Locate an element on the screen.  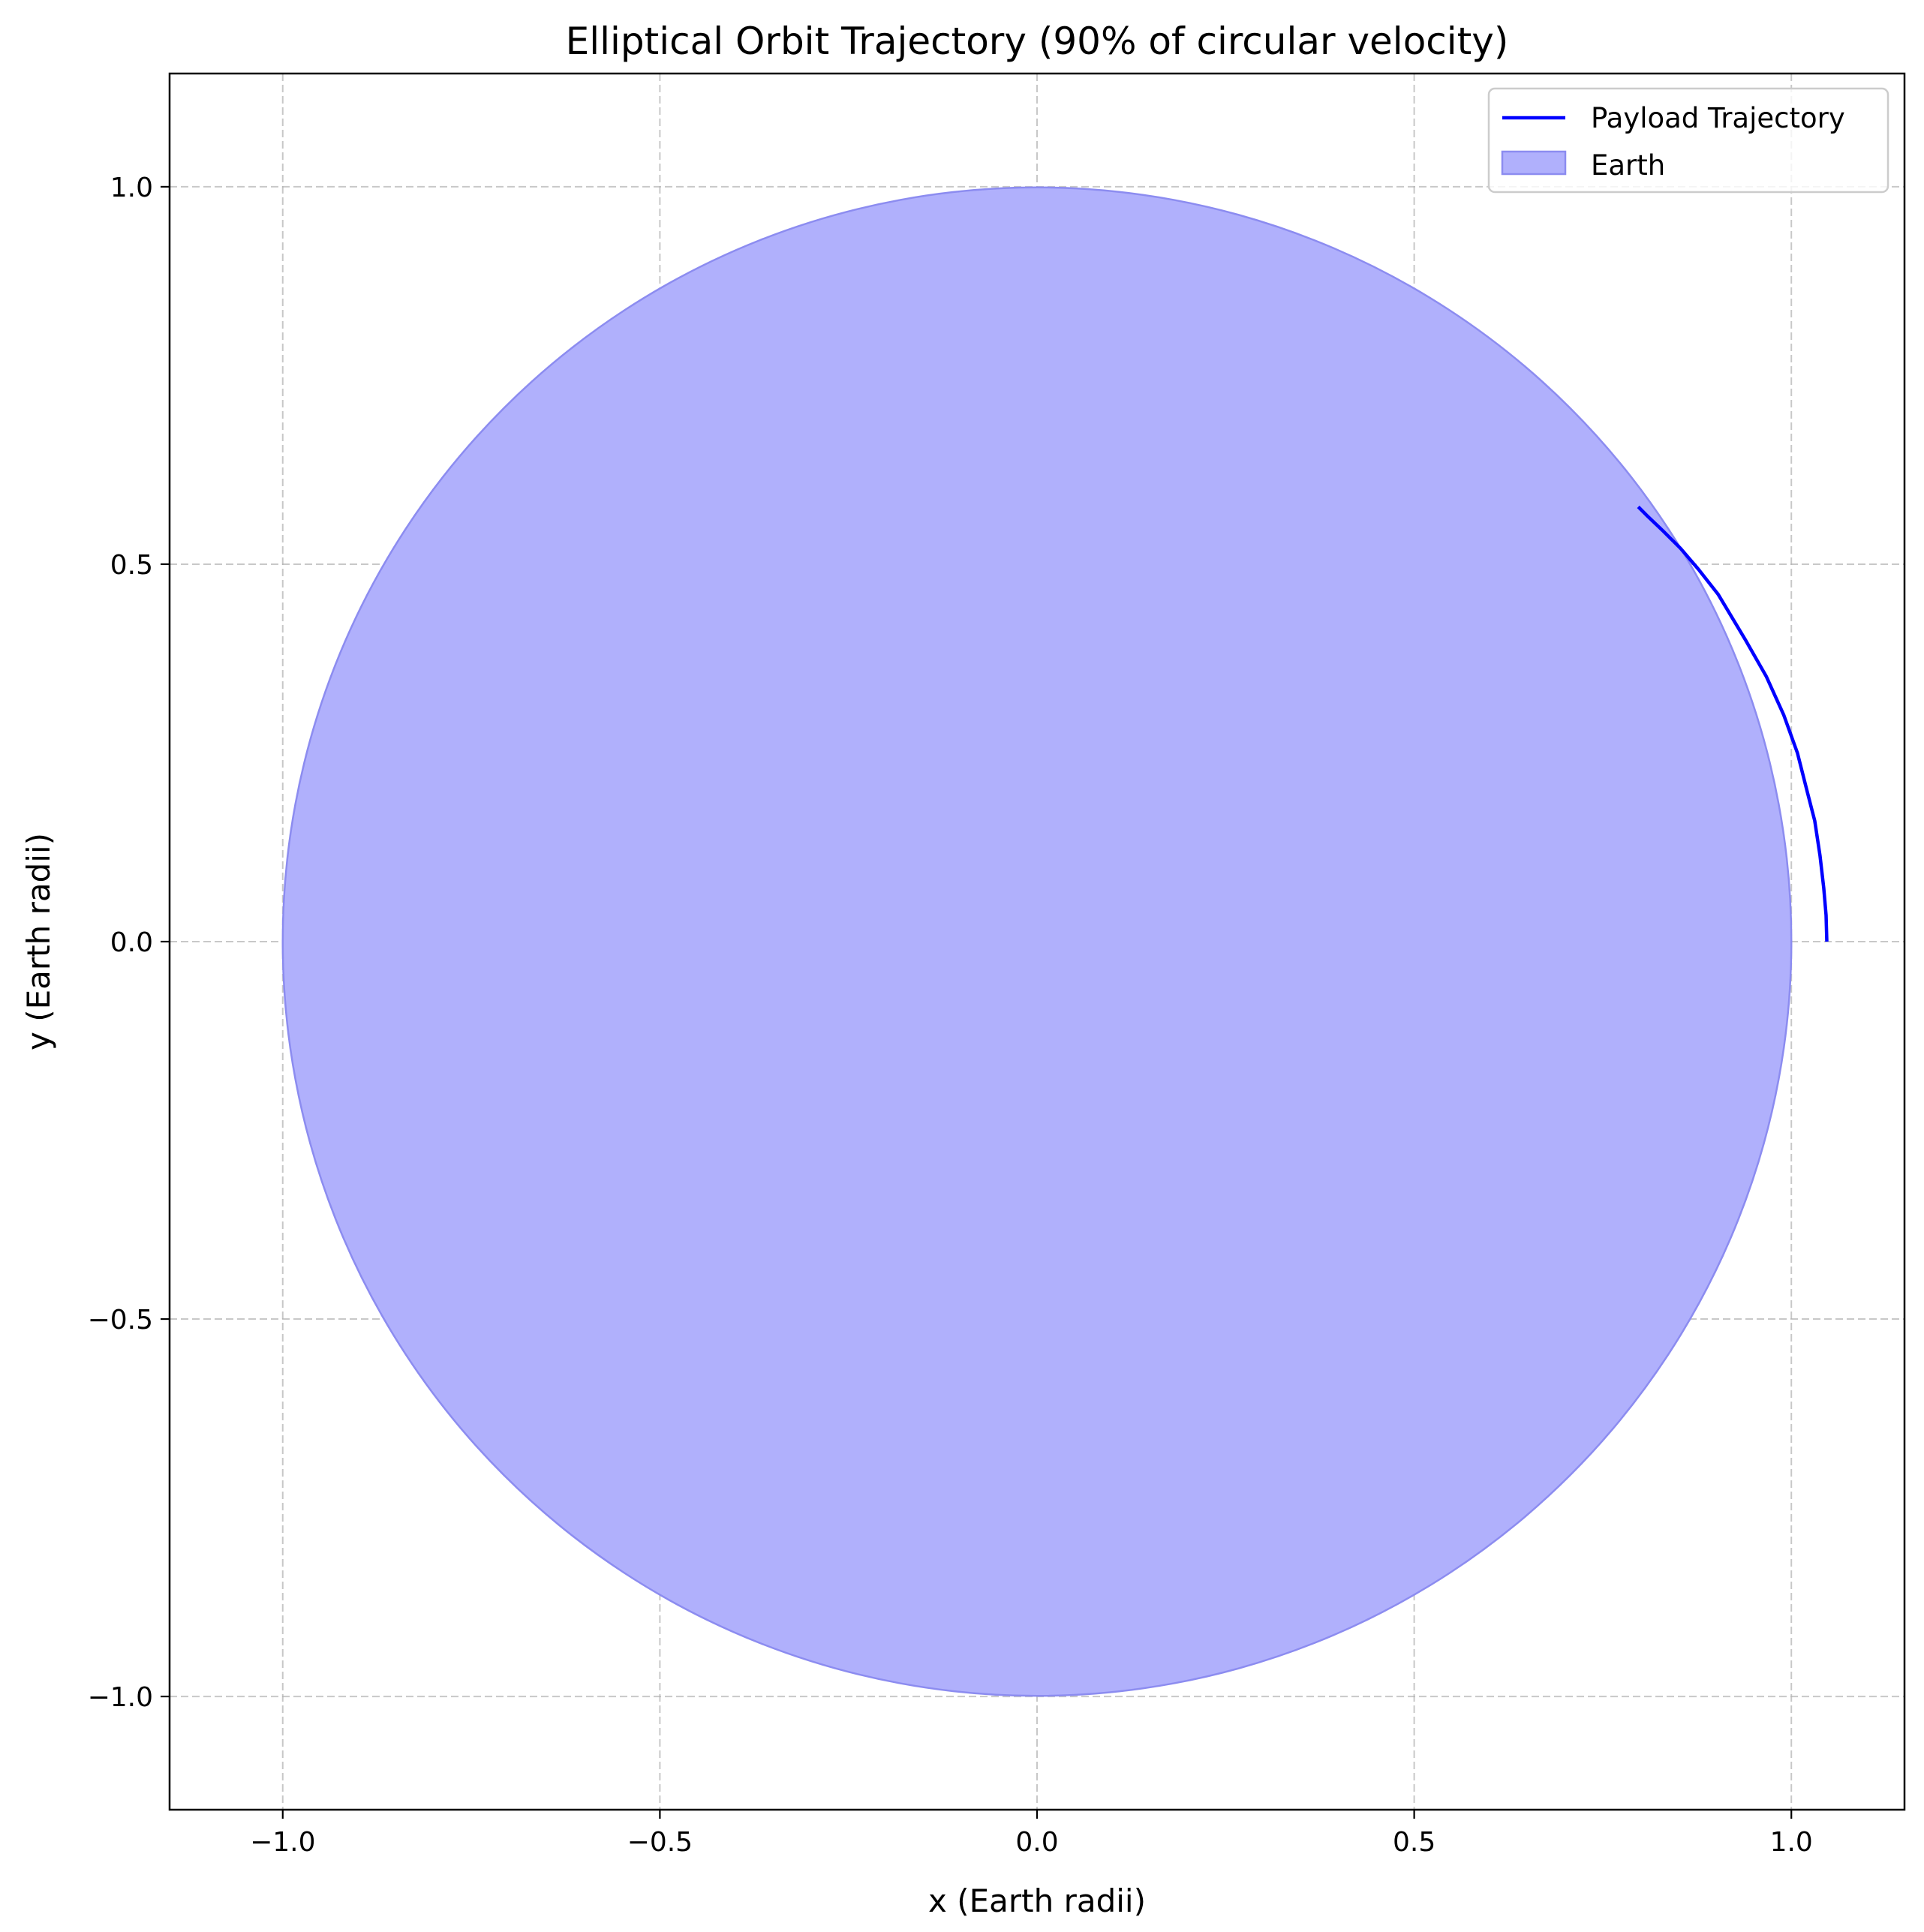
legend-label-earth: Earth is located at coordinates (1628, 166).